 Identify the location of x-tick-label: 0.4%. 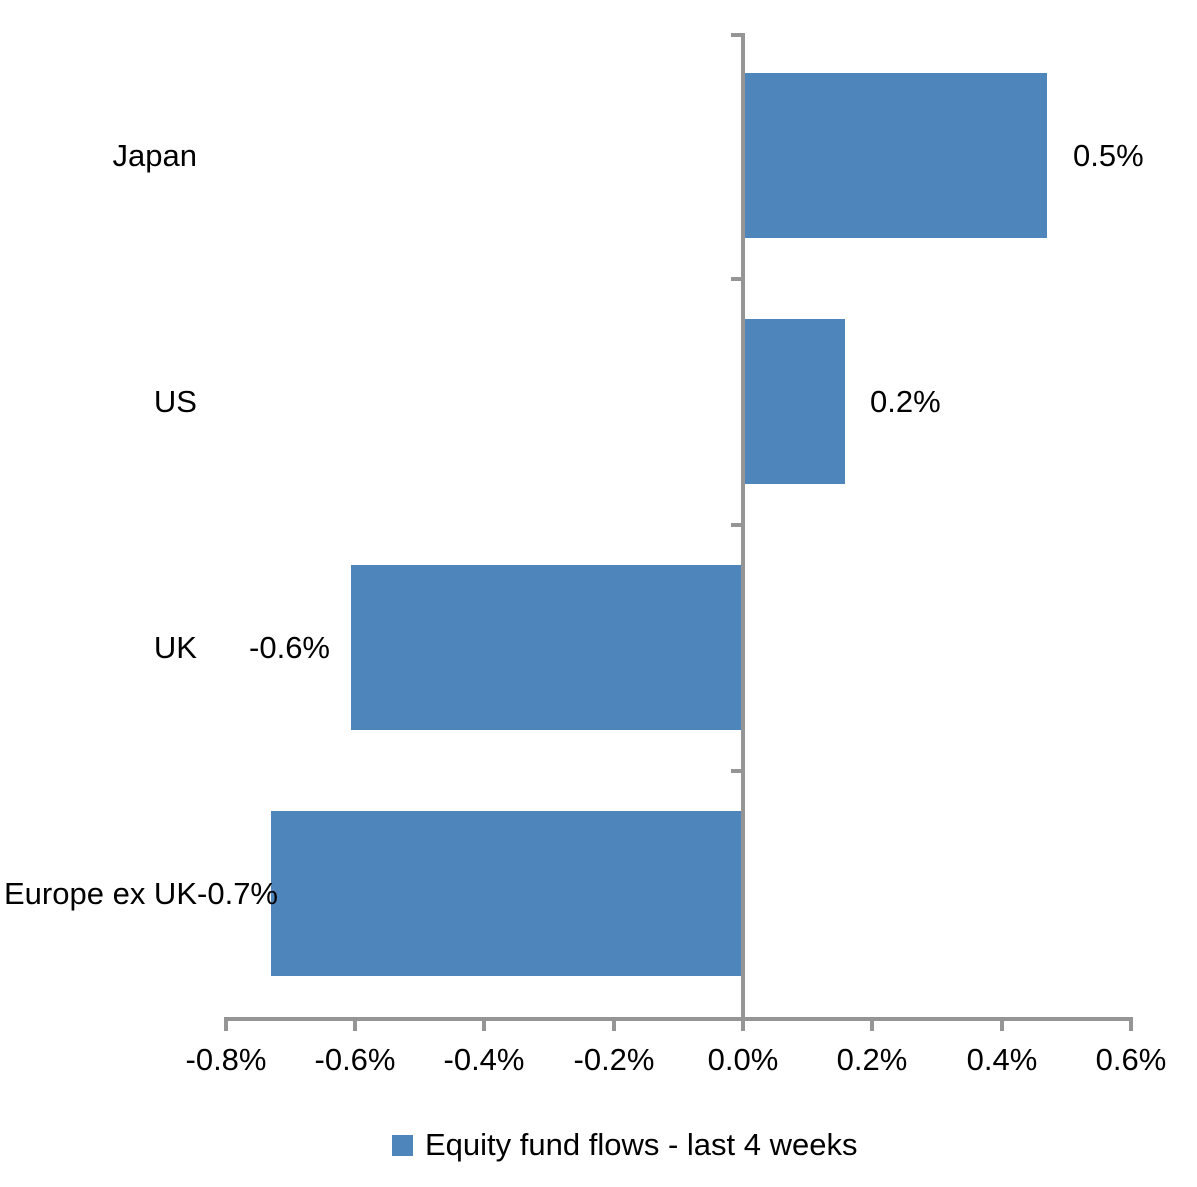
(1002, 1059).